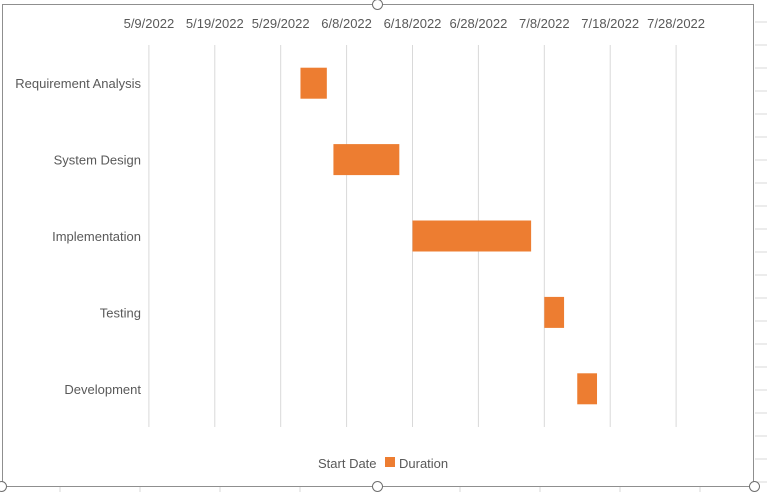  Describe the element at coordinates (423, 463) in the screenshot. I see `legend-label-duration: Duration` at that location.